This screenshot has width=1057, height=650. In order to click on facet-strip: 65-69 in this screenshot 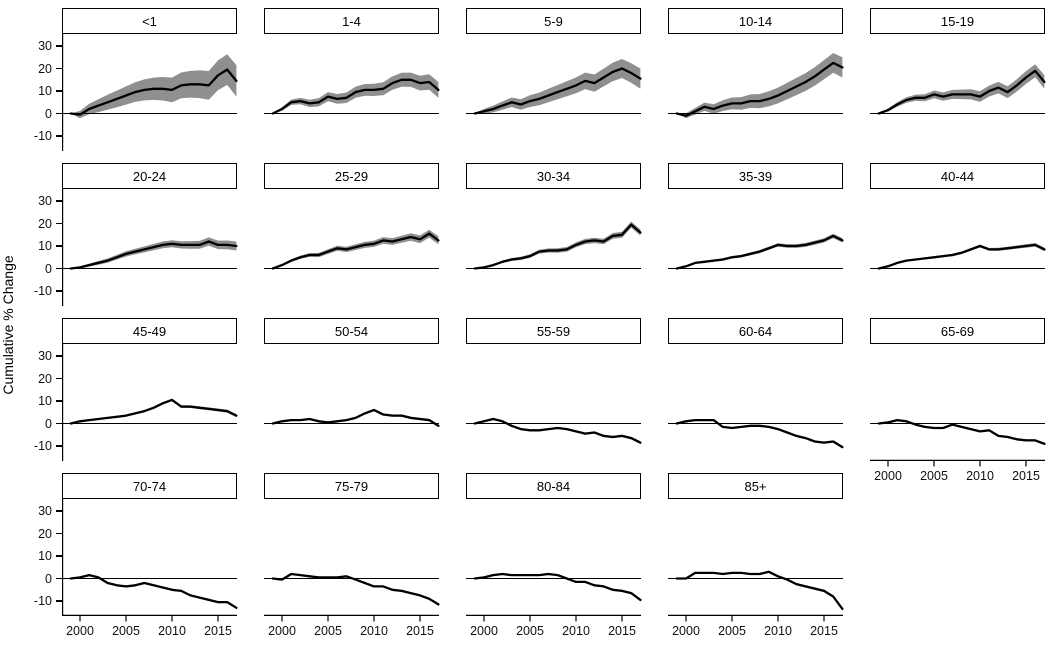, I will do `click(957, 331)`.